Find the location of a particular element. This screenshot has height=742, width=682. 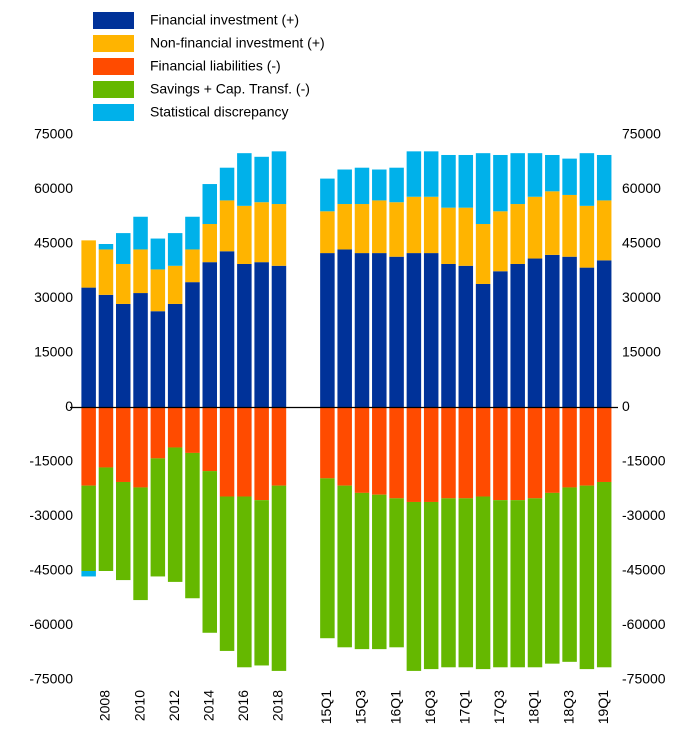

x-tick-label: 15Q1 is located at coordinates (326, 707).